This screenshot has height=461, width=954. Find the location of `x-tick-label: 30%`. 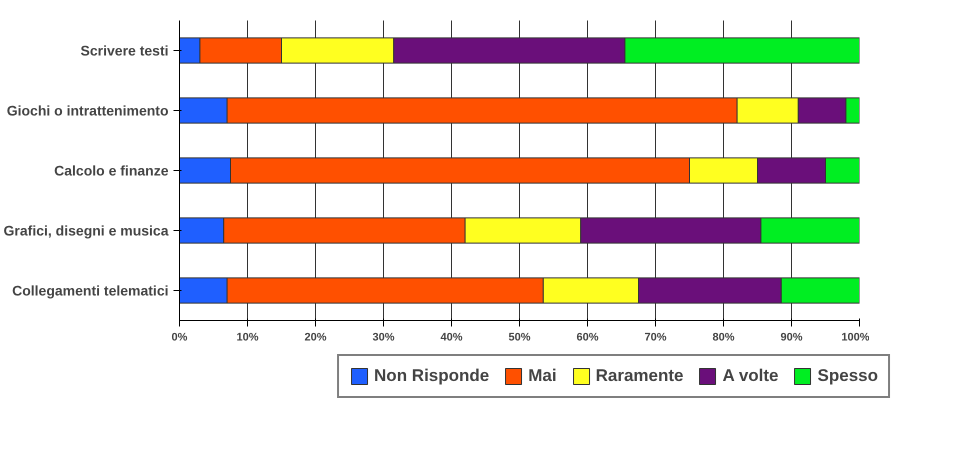

x-tick-label: 30% is located at coordinates (383, 338).